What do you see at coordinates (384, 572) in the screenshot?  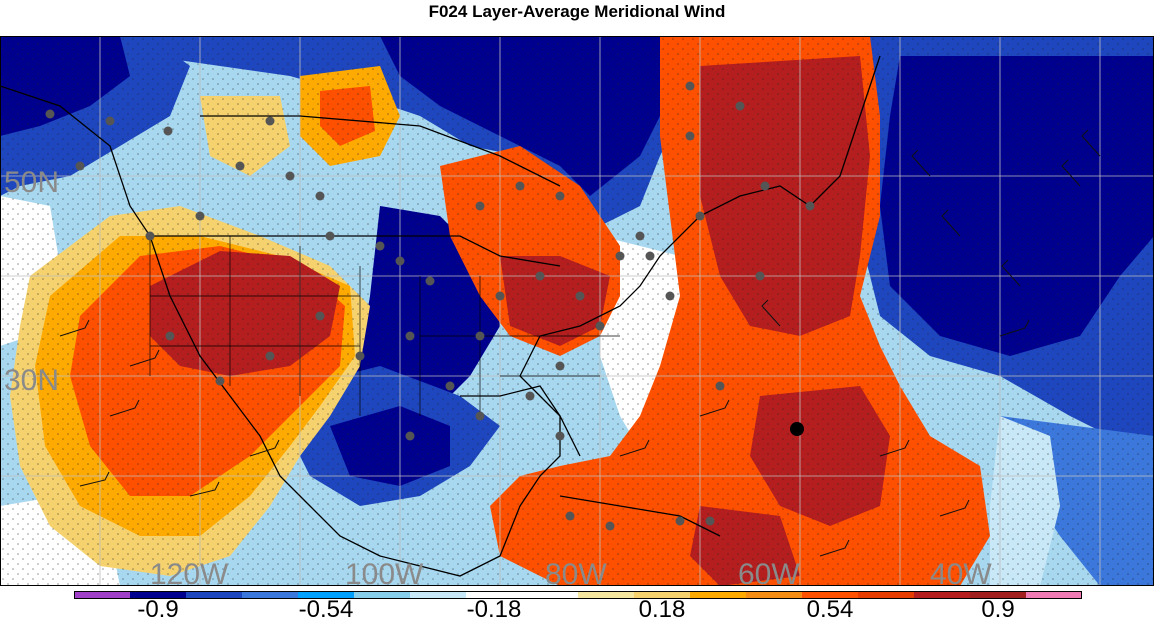 I see `lon-label-100w: 100W` at bounding box center [384, 572].